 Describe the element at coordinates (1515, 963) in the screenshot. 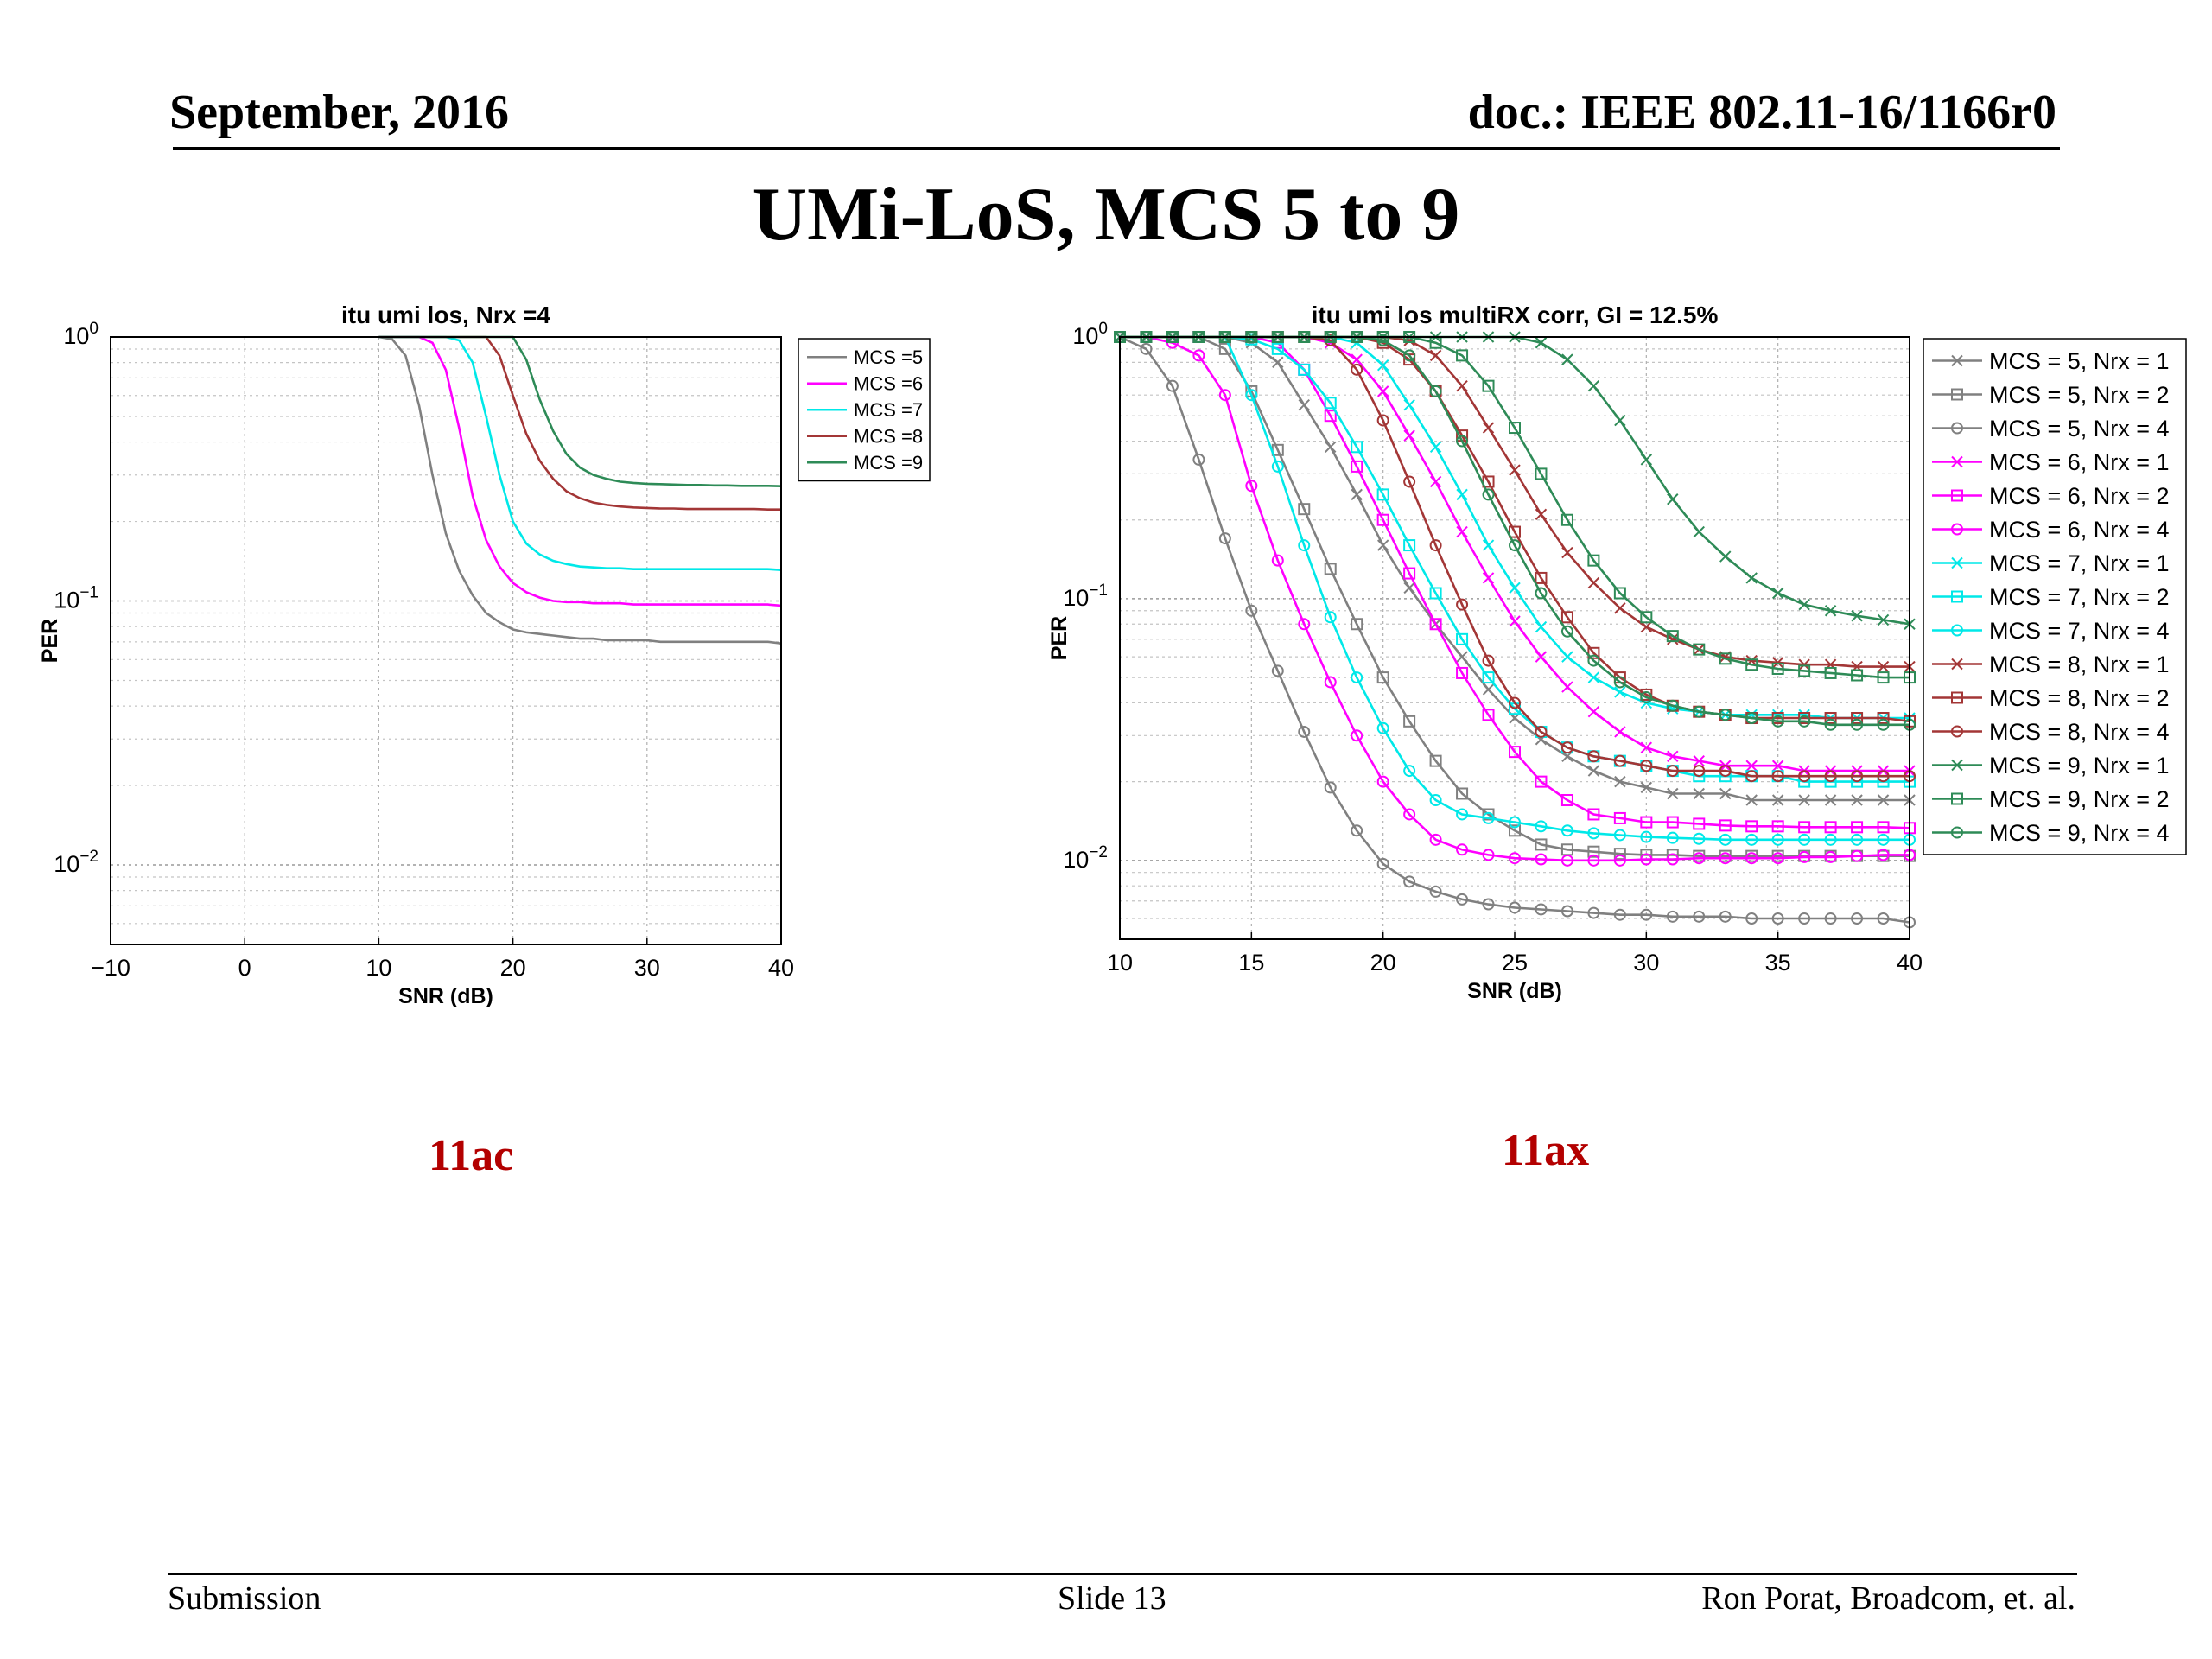

I see `x-tick-label: 25` at that location.